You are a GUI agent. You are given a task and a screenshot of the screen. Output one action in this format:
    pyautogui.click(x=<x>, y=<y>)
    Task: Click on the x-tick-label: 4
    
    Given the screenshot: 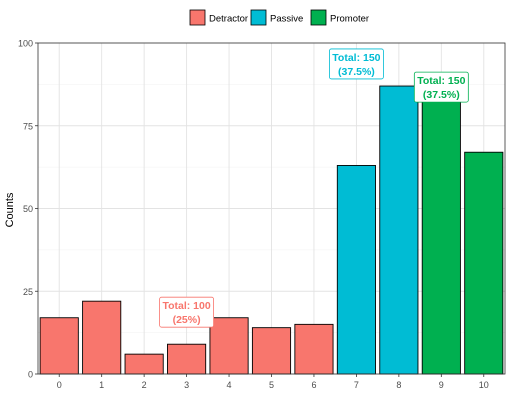 What is the action you would take?
    pyautogui.click(x=229, y=385)
    